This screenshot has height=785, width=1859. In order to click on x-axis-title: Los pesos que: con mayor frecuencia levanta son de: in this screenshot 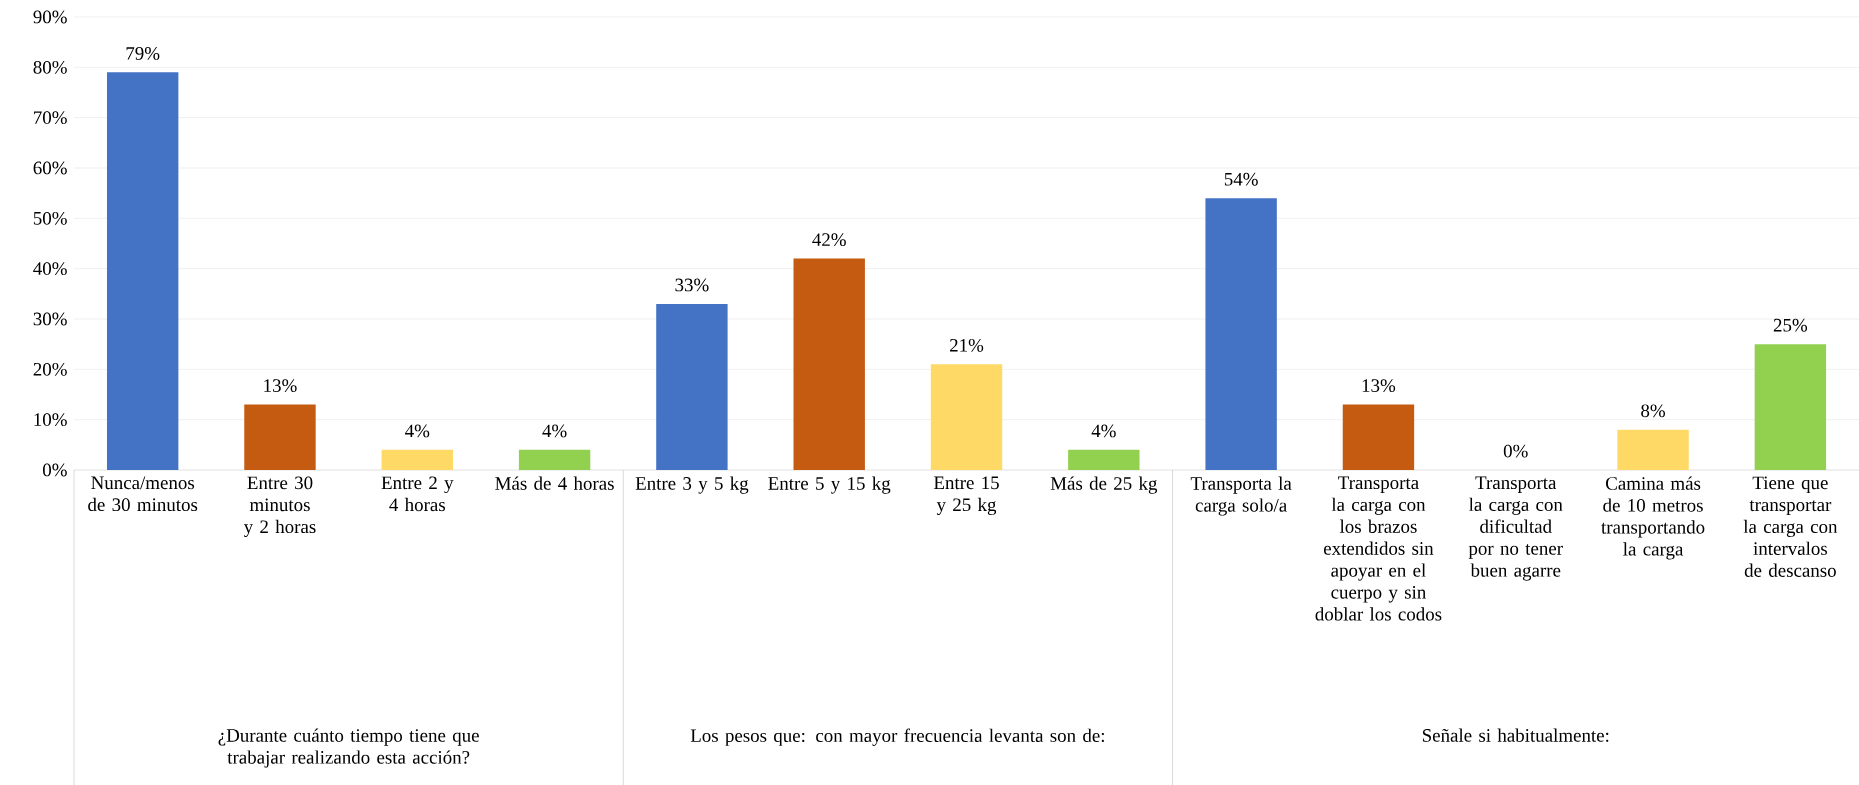, I will do `click(897, 737)`.